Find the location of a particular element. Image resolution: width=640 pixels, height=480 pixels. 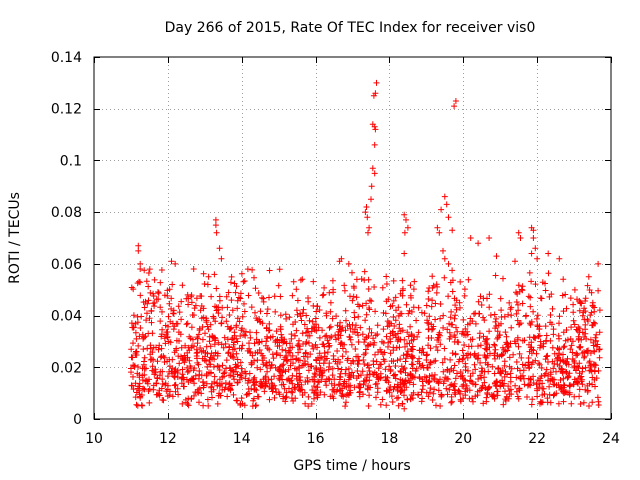

y-tick-label: 0.04 is located at coordinates (66, 317).